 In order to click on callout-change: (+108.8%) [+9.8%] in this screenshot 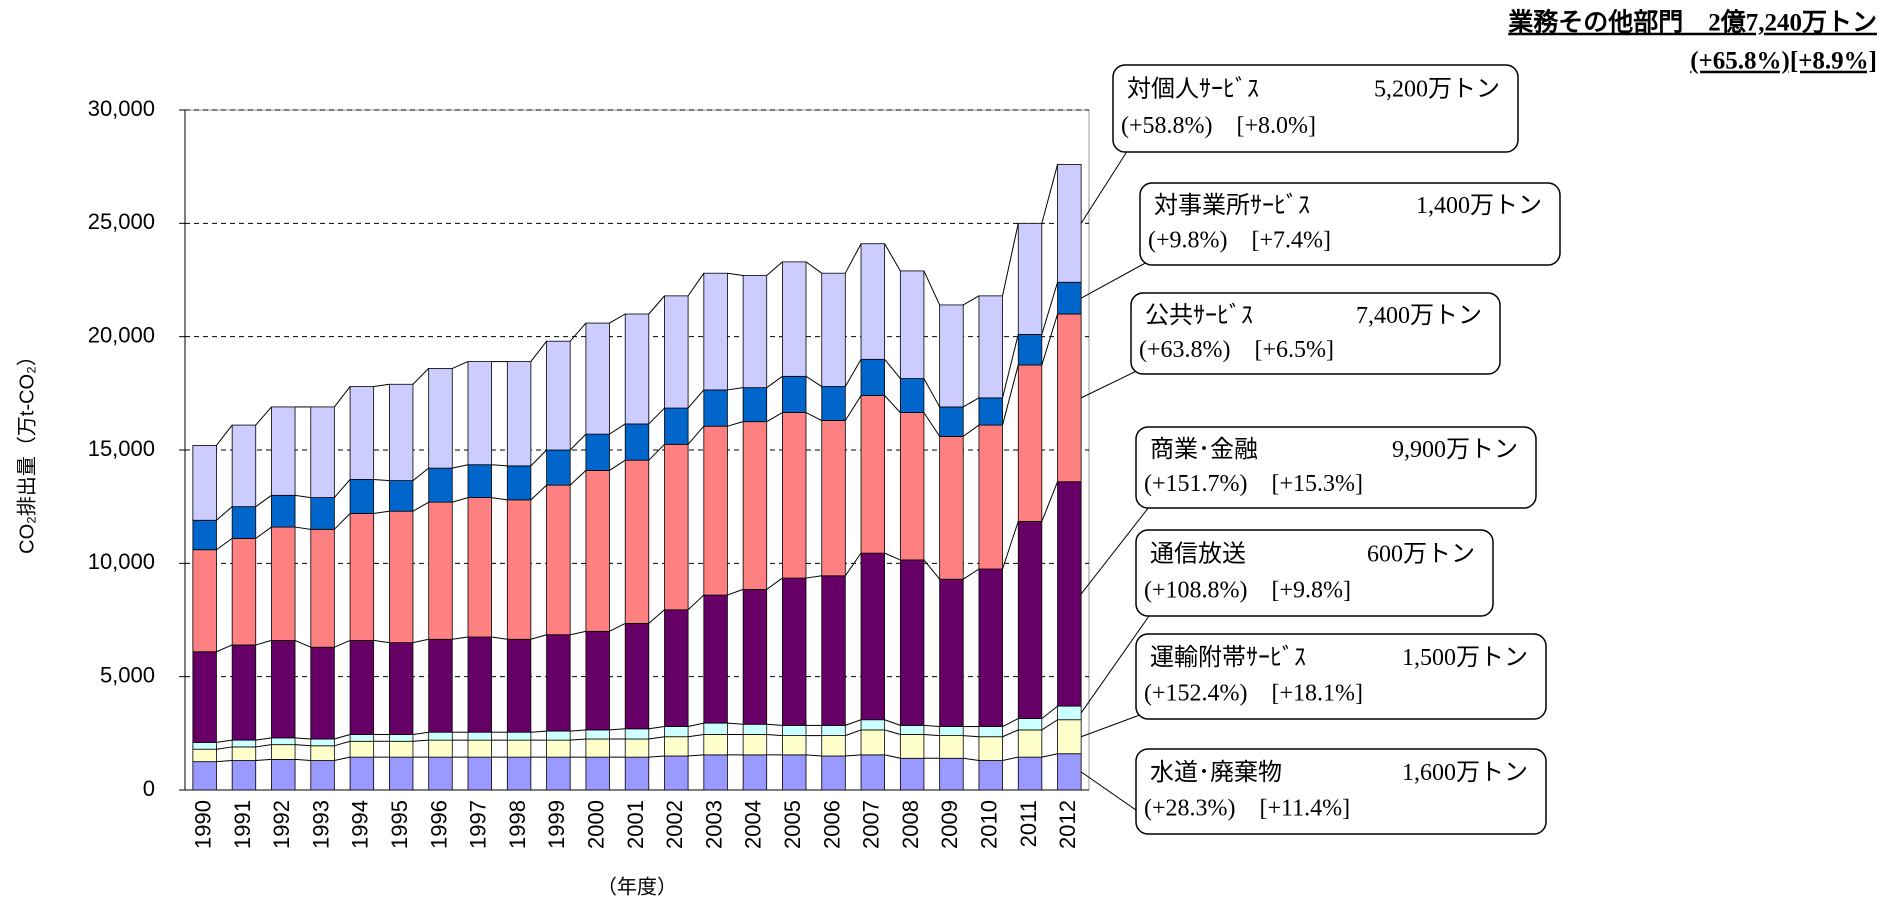, I will do `click(1247, 590)`.